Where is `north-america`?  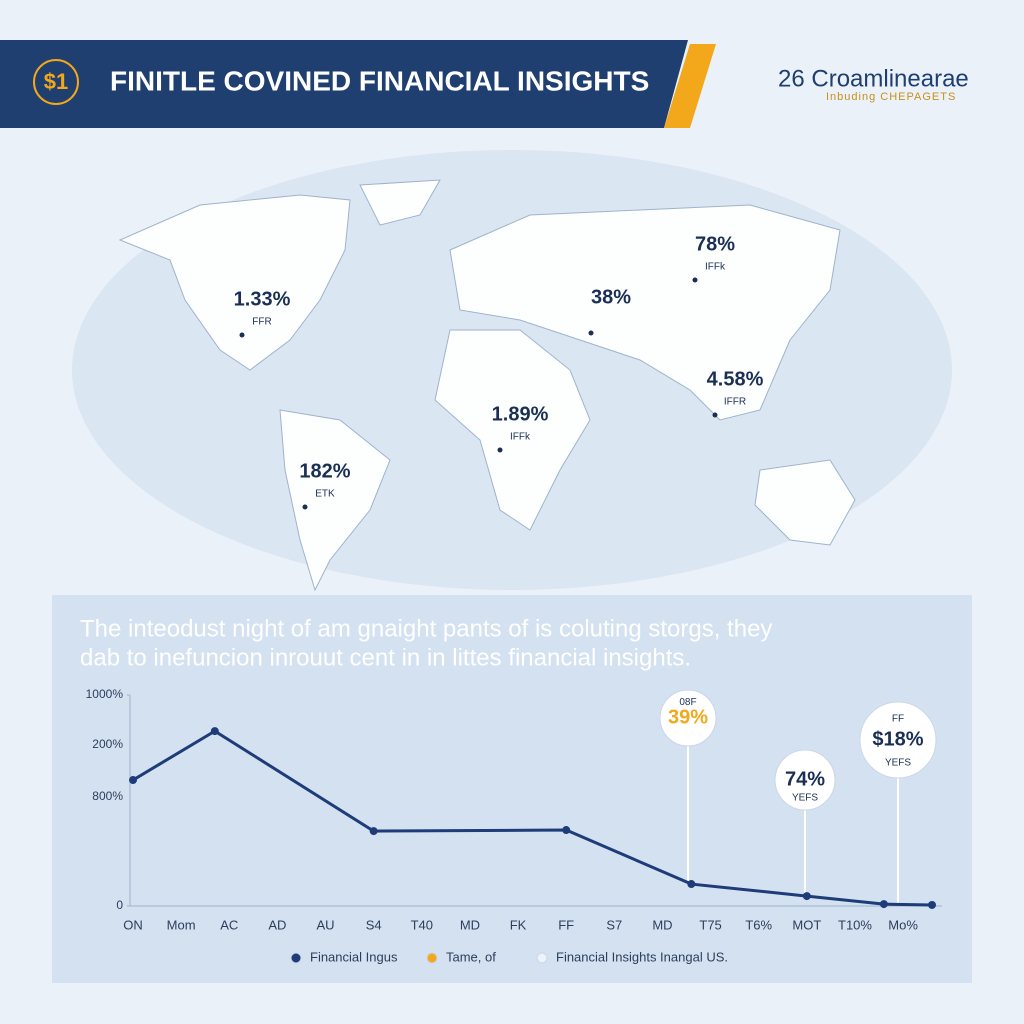
north-america is located at coordinates (234, 282).